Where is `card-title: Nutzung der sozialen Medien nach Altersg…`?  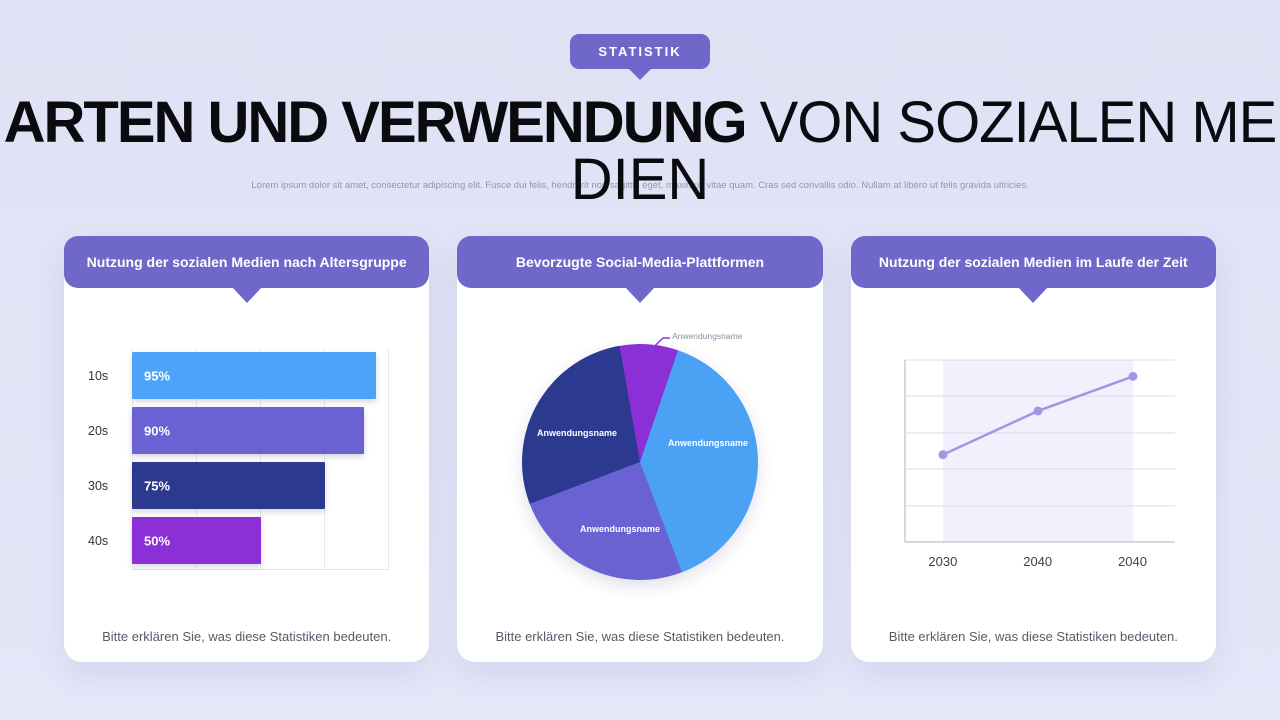 card-title: Nutzung der sozialen Medien nach Altersg… is located at coordinates (246, 262).